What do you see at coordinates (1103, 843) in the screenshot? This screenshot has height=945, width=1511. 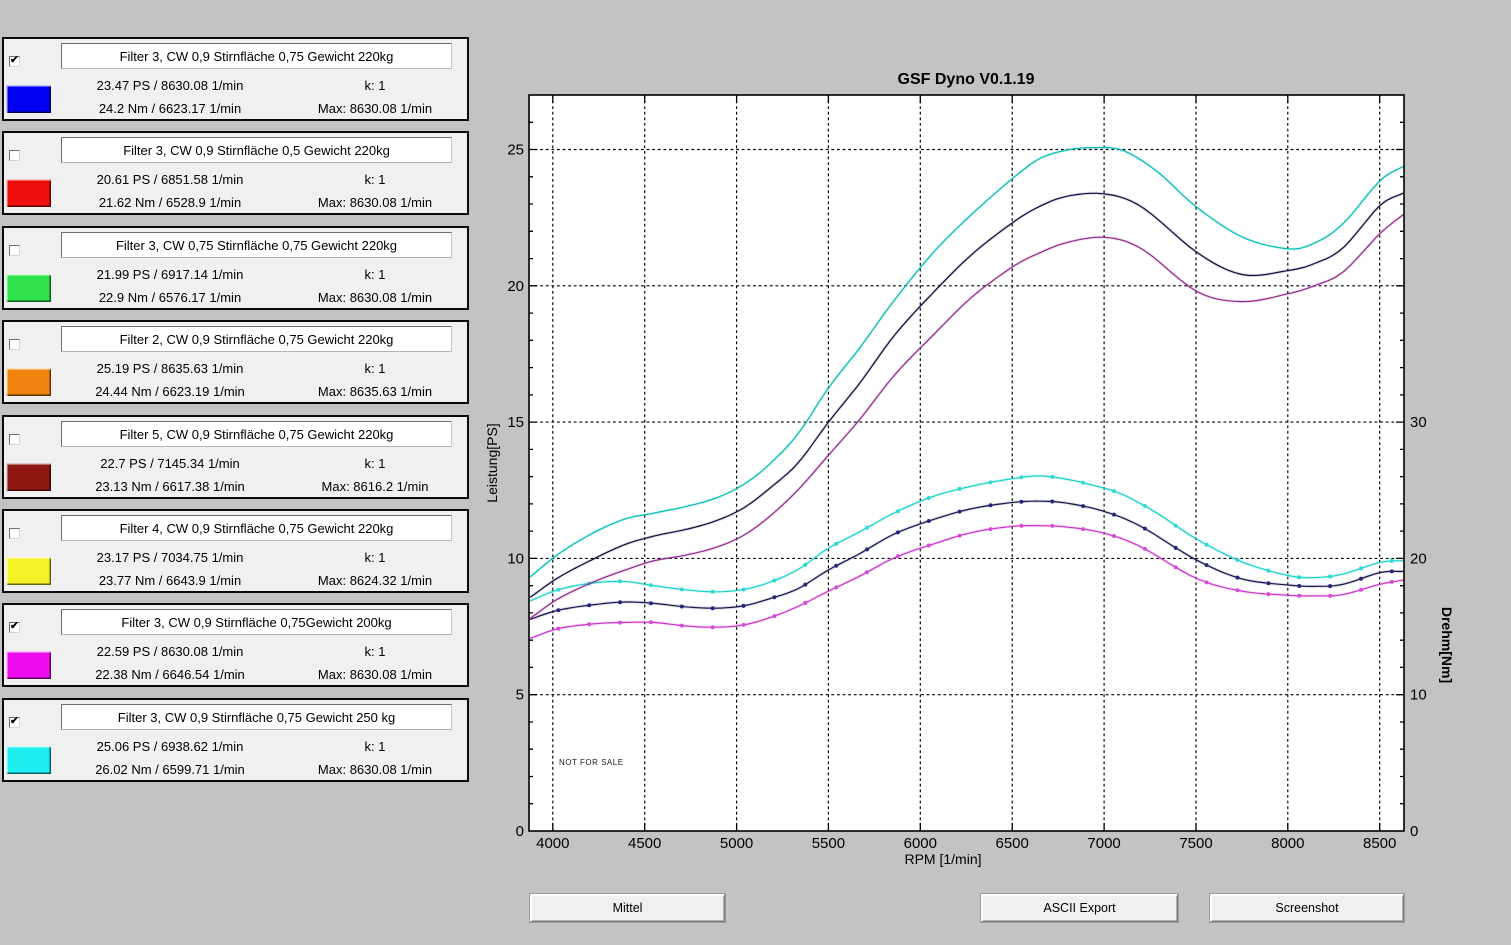 I see `svg-text: 7000` at bounding box center [1103, 843].